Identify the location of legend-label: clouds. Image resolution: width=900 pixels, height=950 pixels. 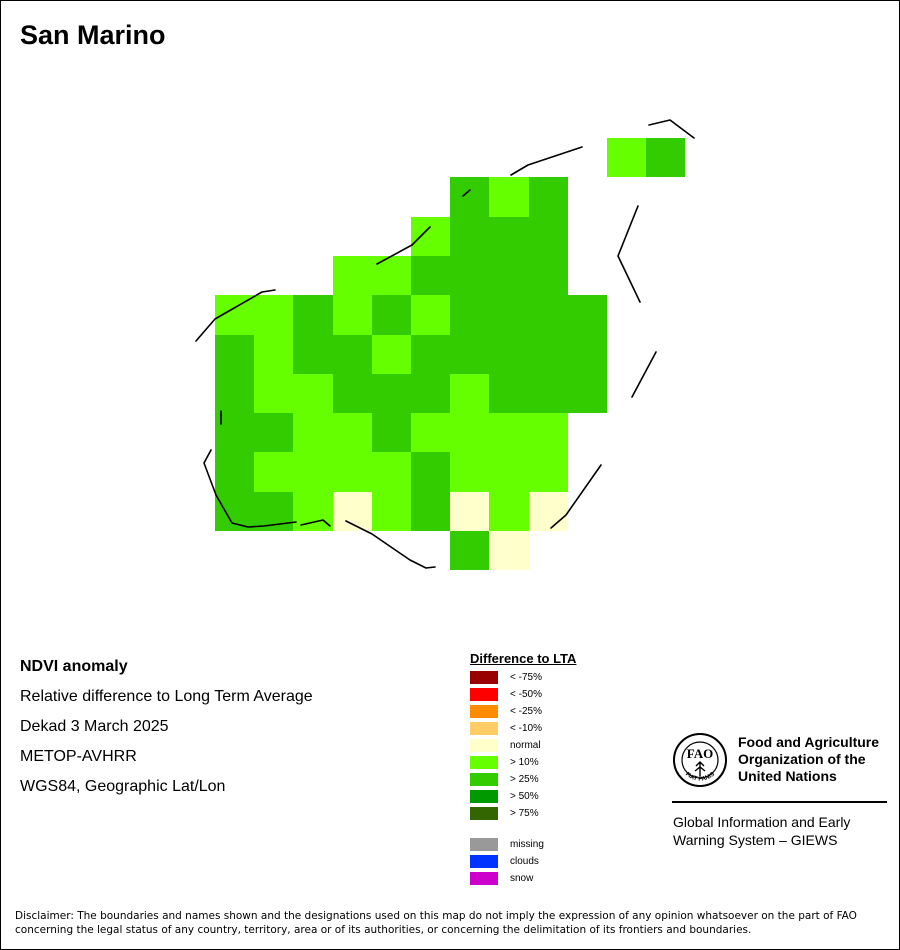
(524, 861).